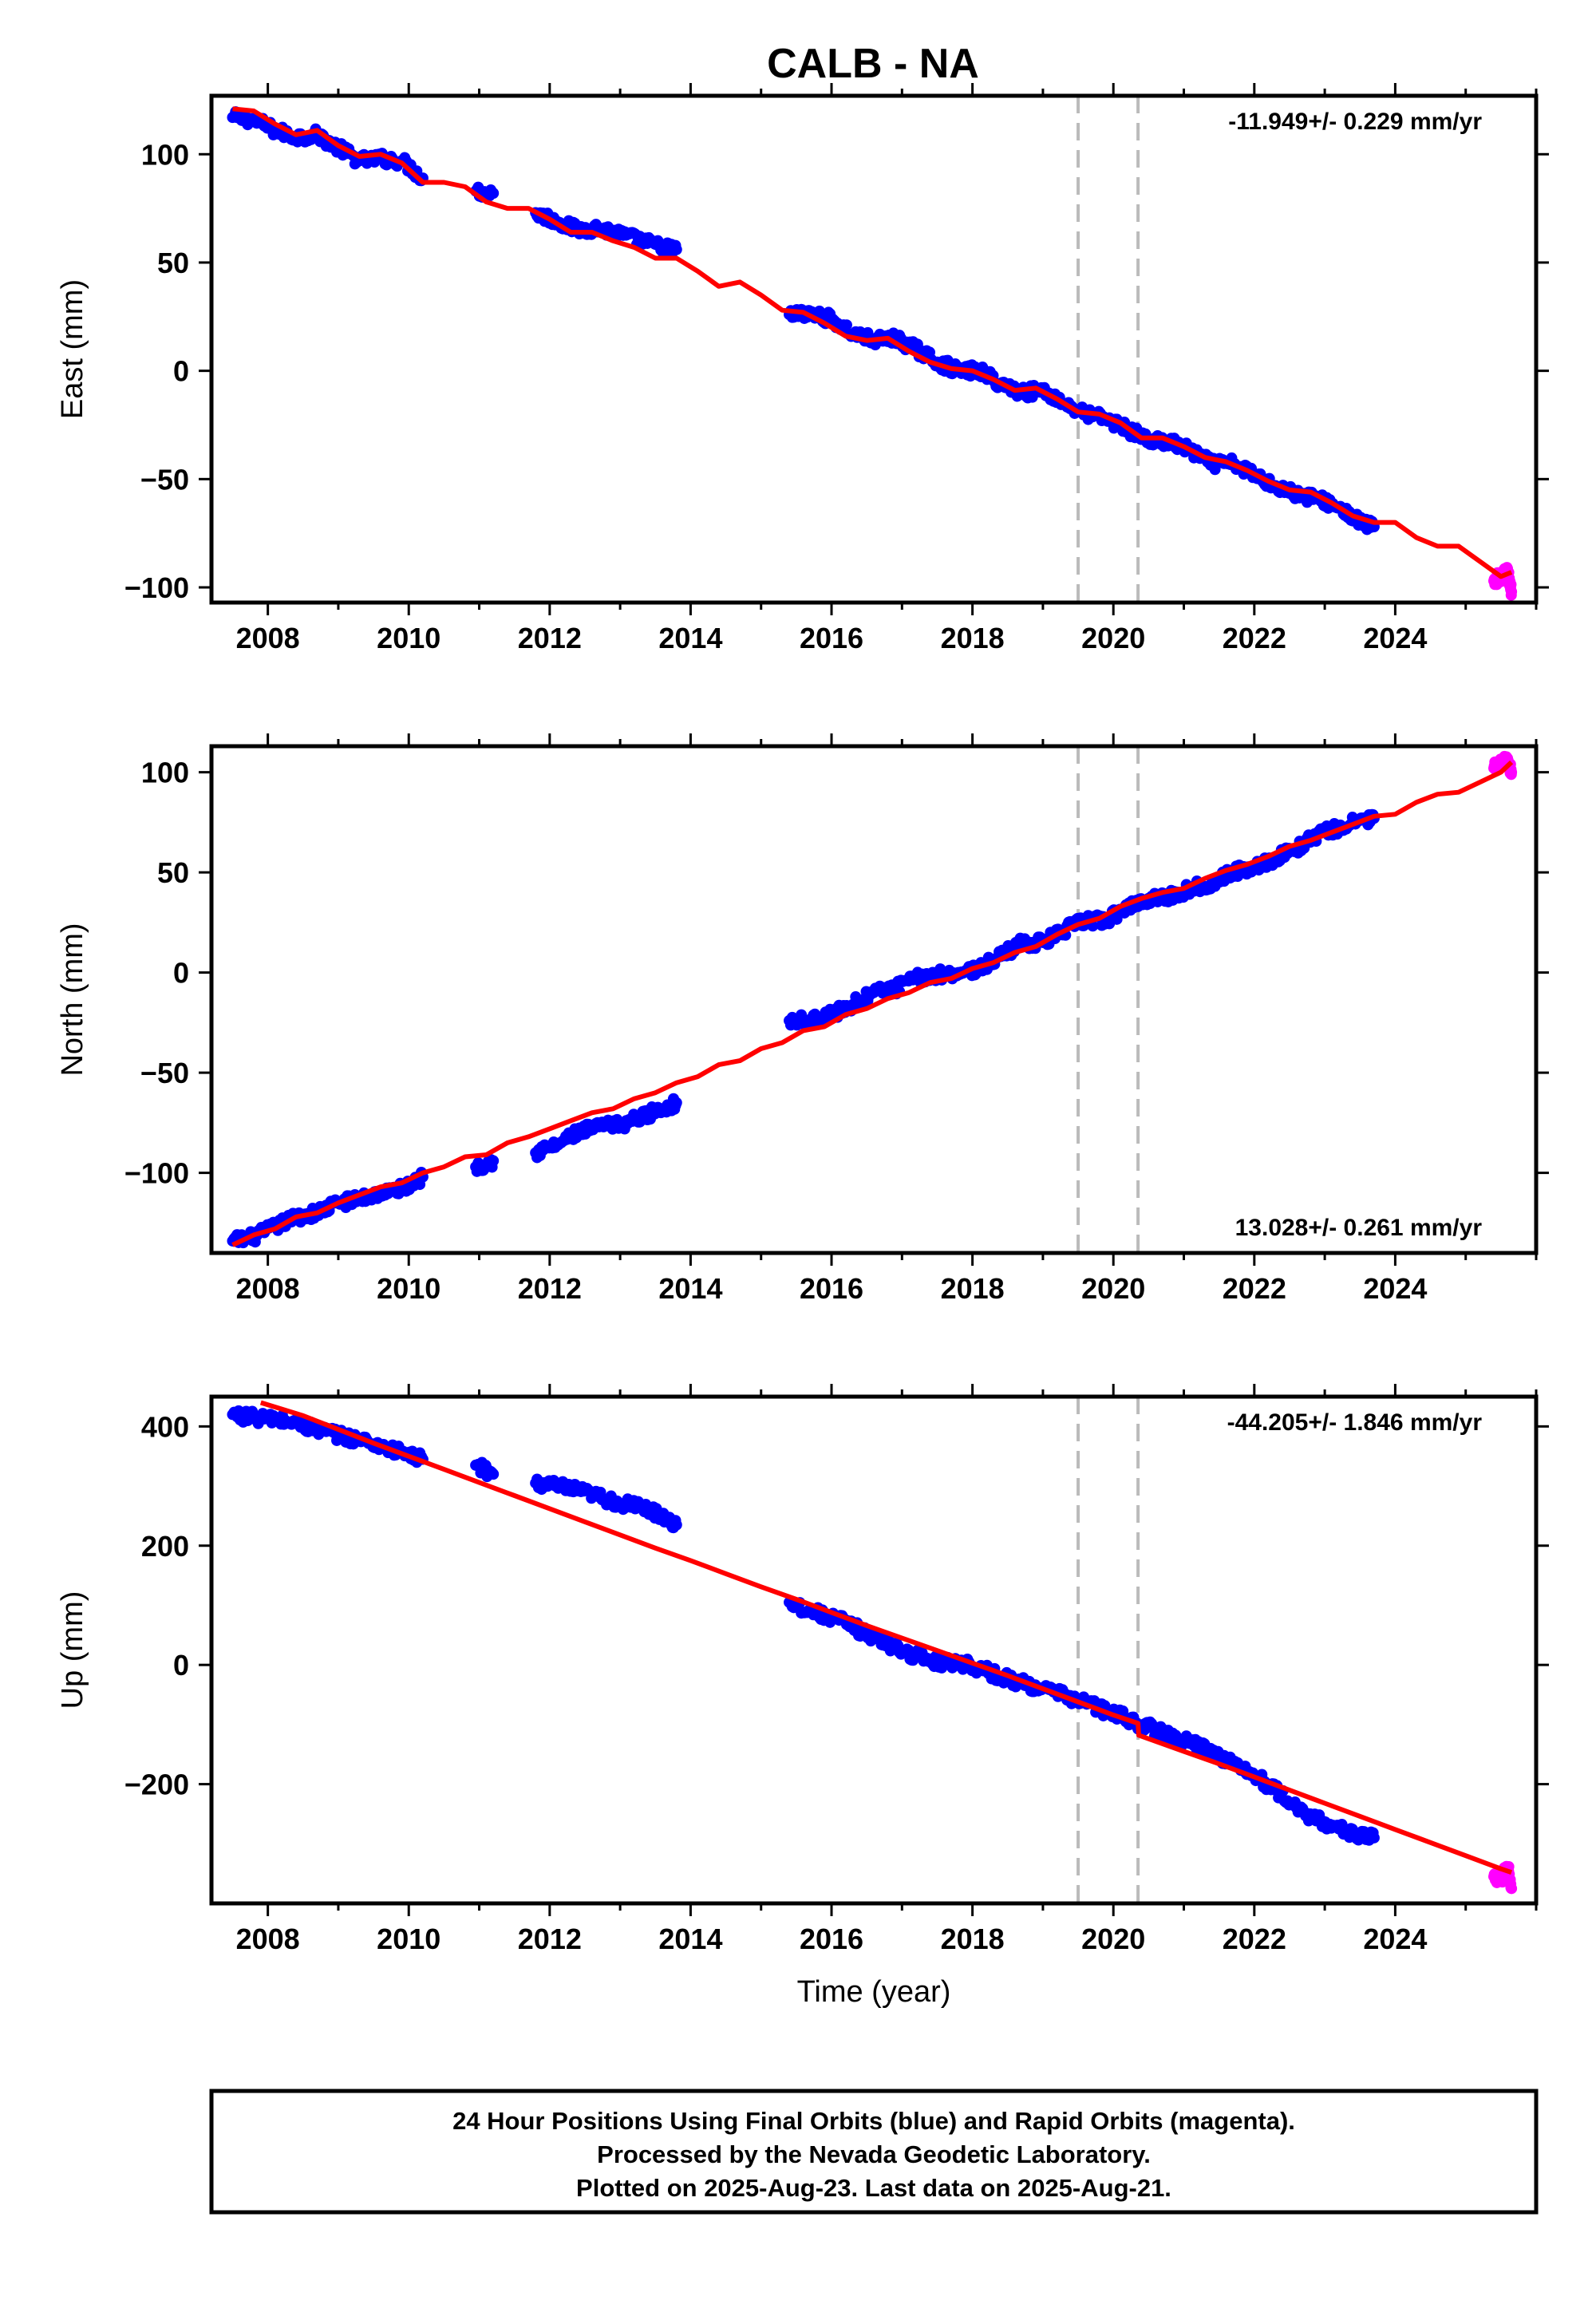  Describe the element at coordinates (165, 1546) in the screenshot. I see `y-tick-label: 200` at that location.